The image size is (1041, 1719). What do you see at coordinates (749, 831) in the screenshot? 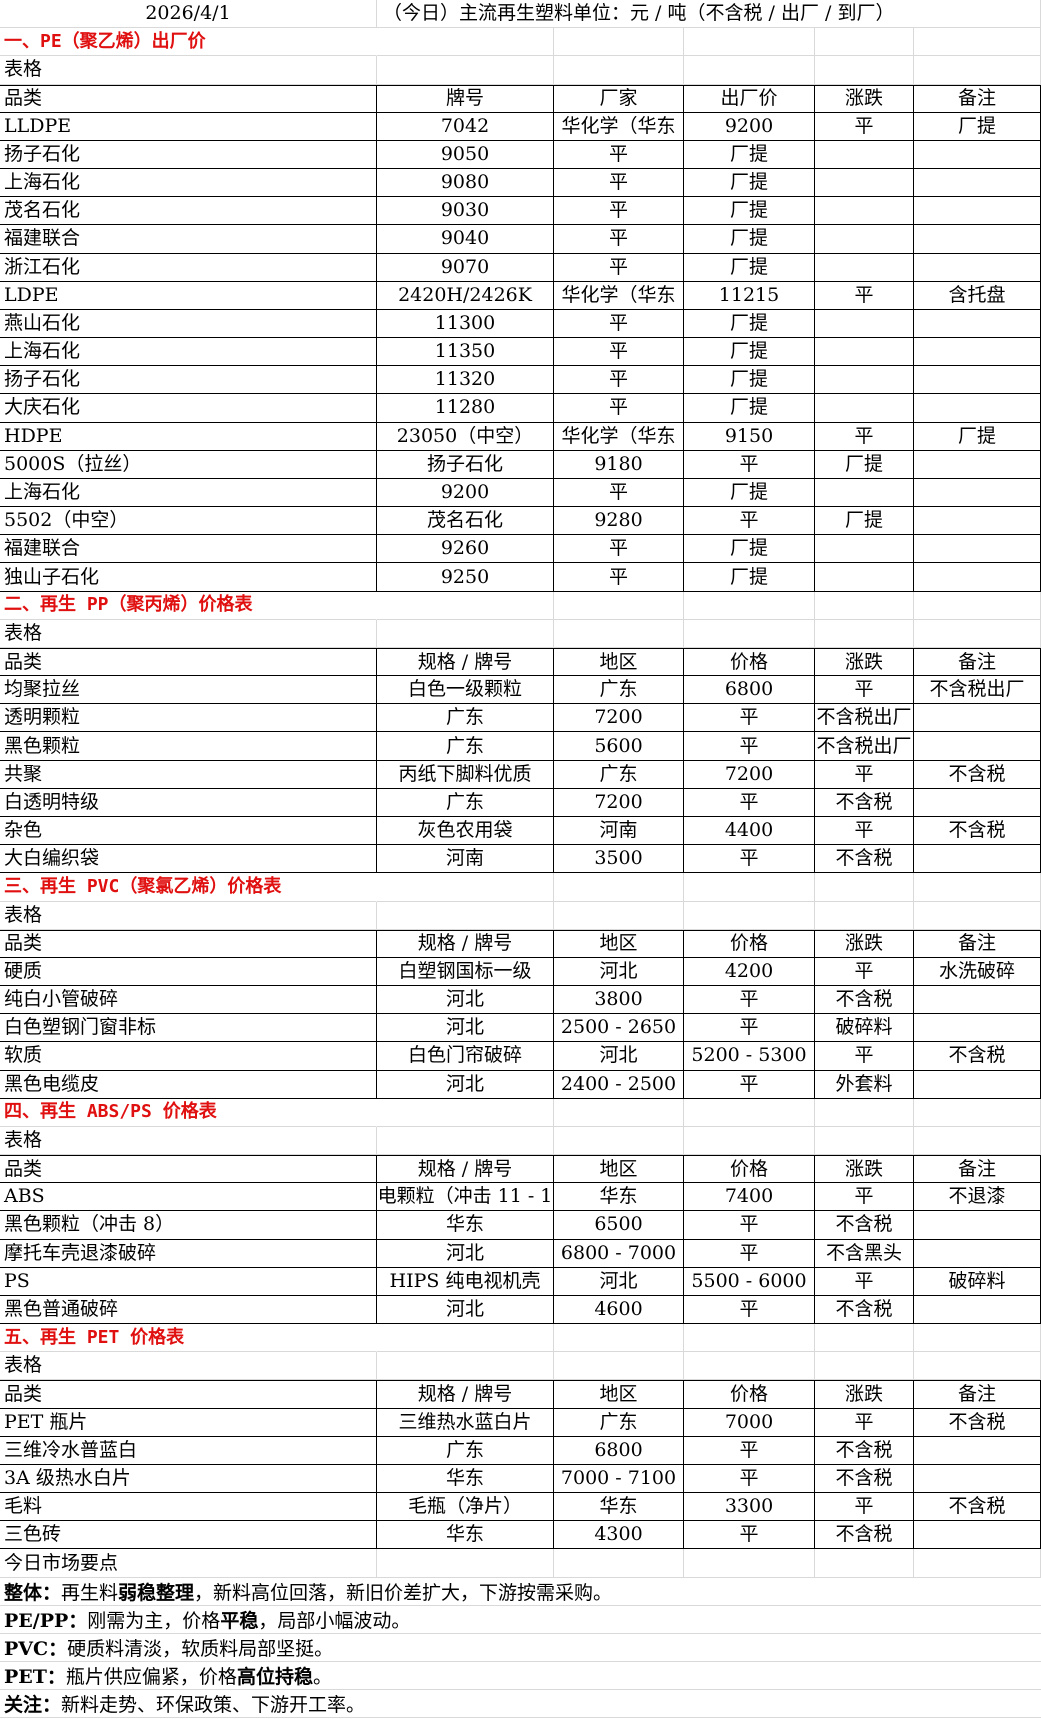
I see `table-cell: 4400` at bounding box center [749, 831].